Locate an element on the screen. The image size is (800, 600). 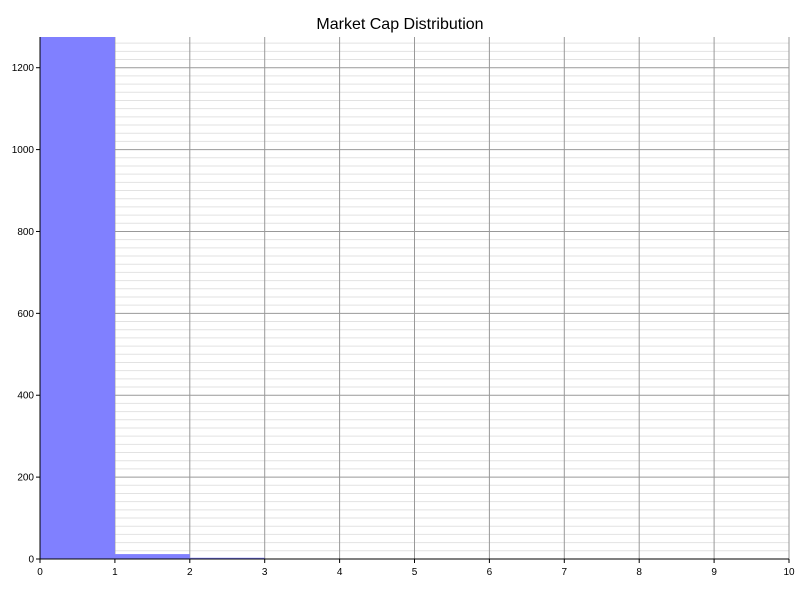
chart-title: Market Cap Distribution is located at coordinates (399, 24).